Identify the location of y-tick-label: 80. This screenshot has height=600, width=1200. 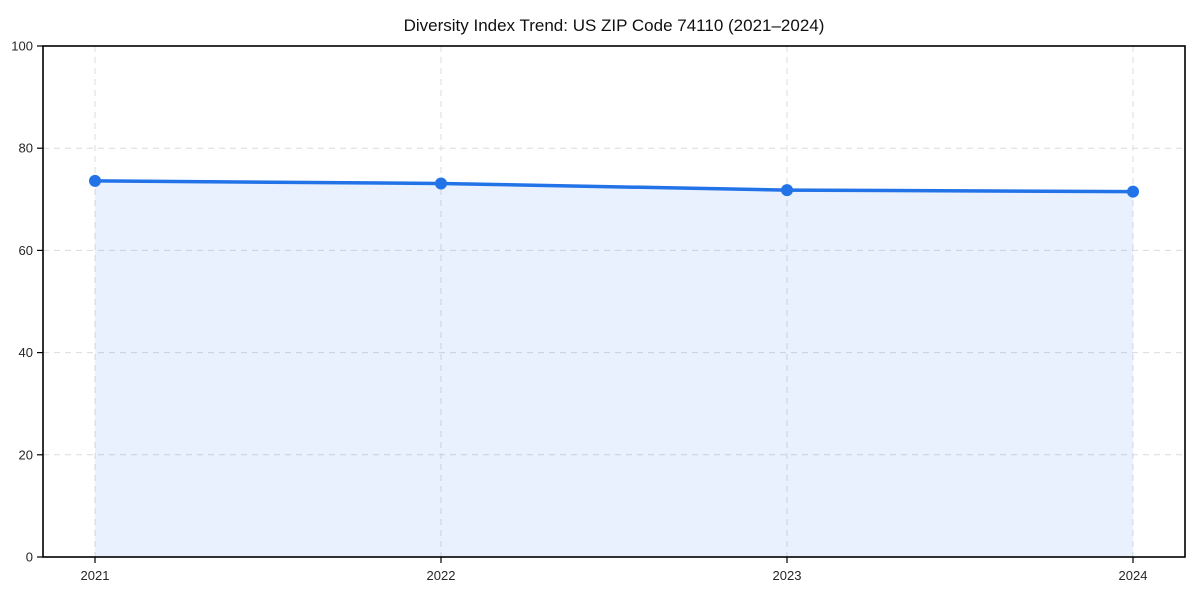
(26, 148).